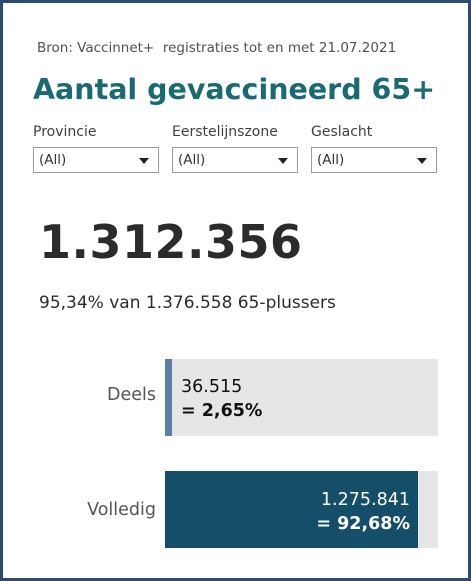 This screenshot has width=471, height=581. Describe the element at coordinates (235, 160) in the screenshot. I see `eerstelijnszone-select: (All)` at that location.